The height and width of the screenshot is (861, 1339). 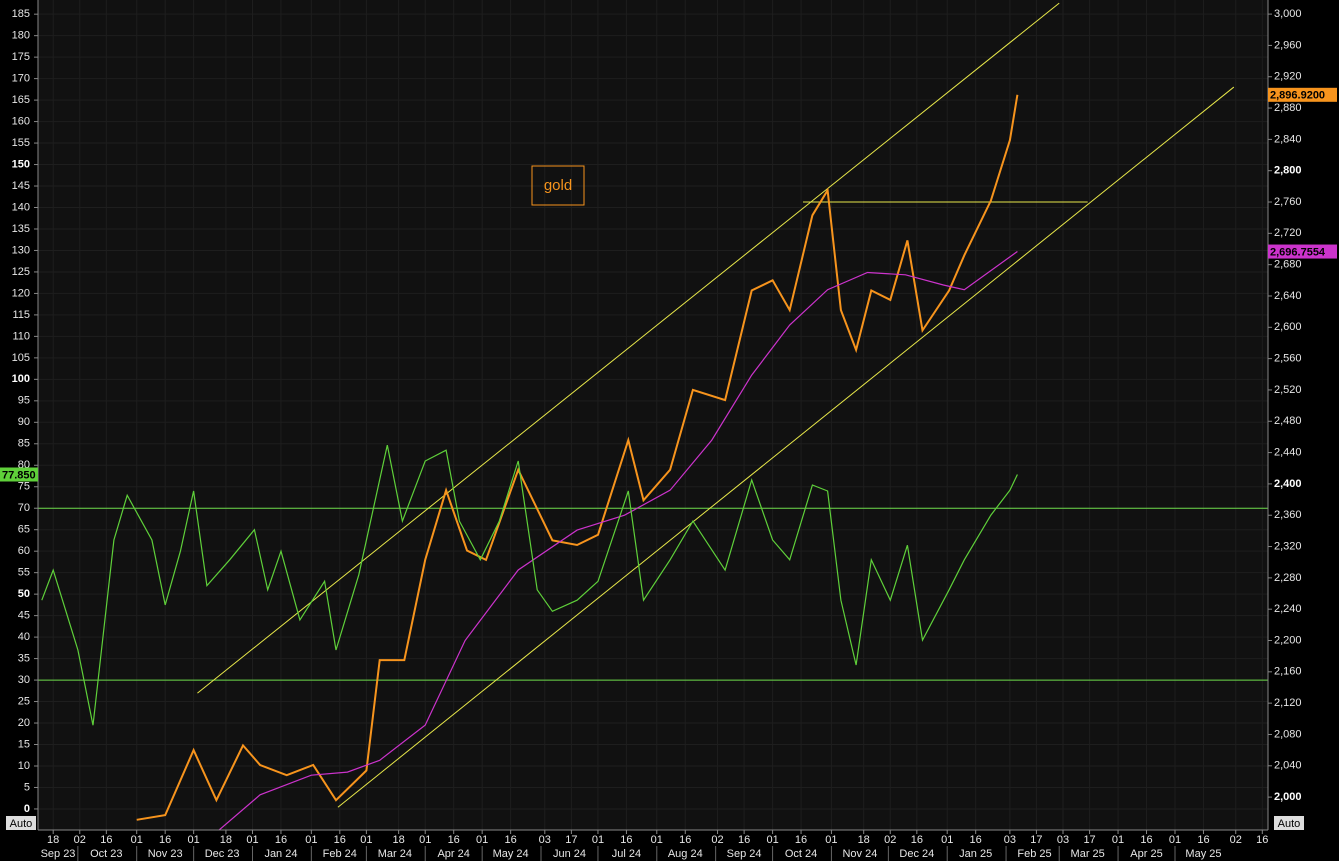 I want to click on y2-tick-label: 2,520, so click(x=1288, y=390).